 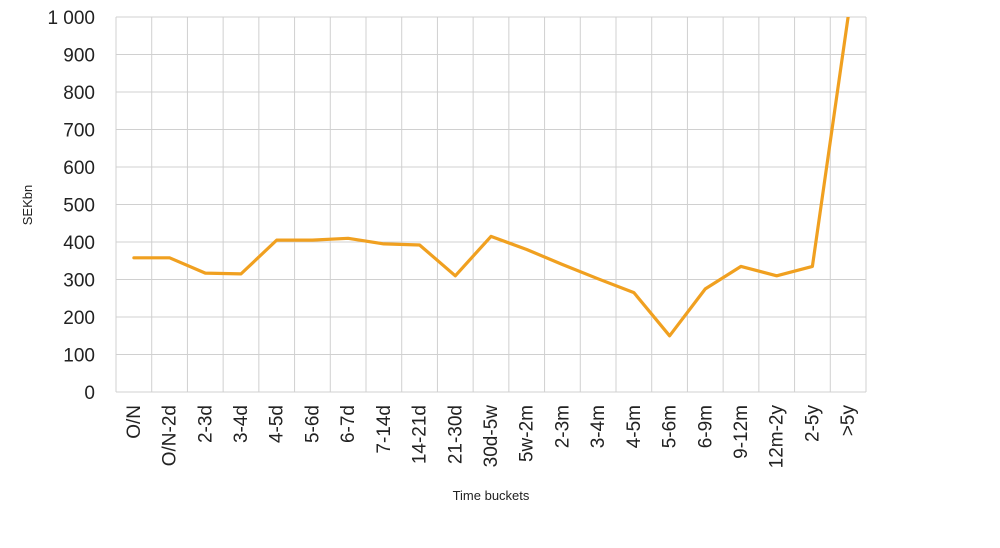 I want to click on x-tick-label: 4-5m, so click(x=634, y=426).